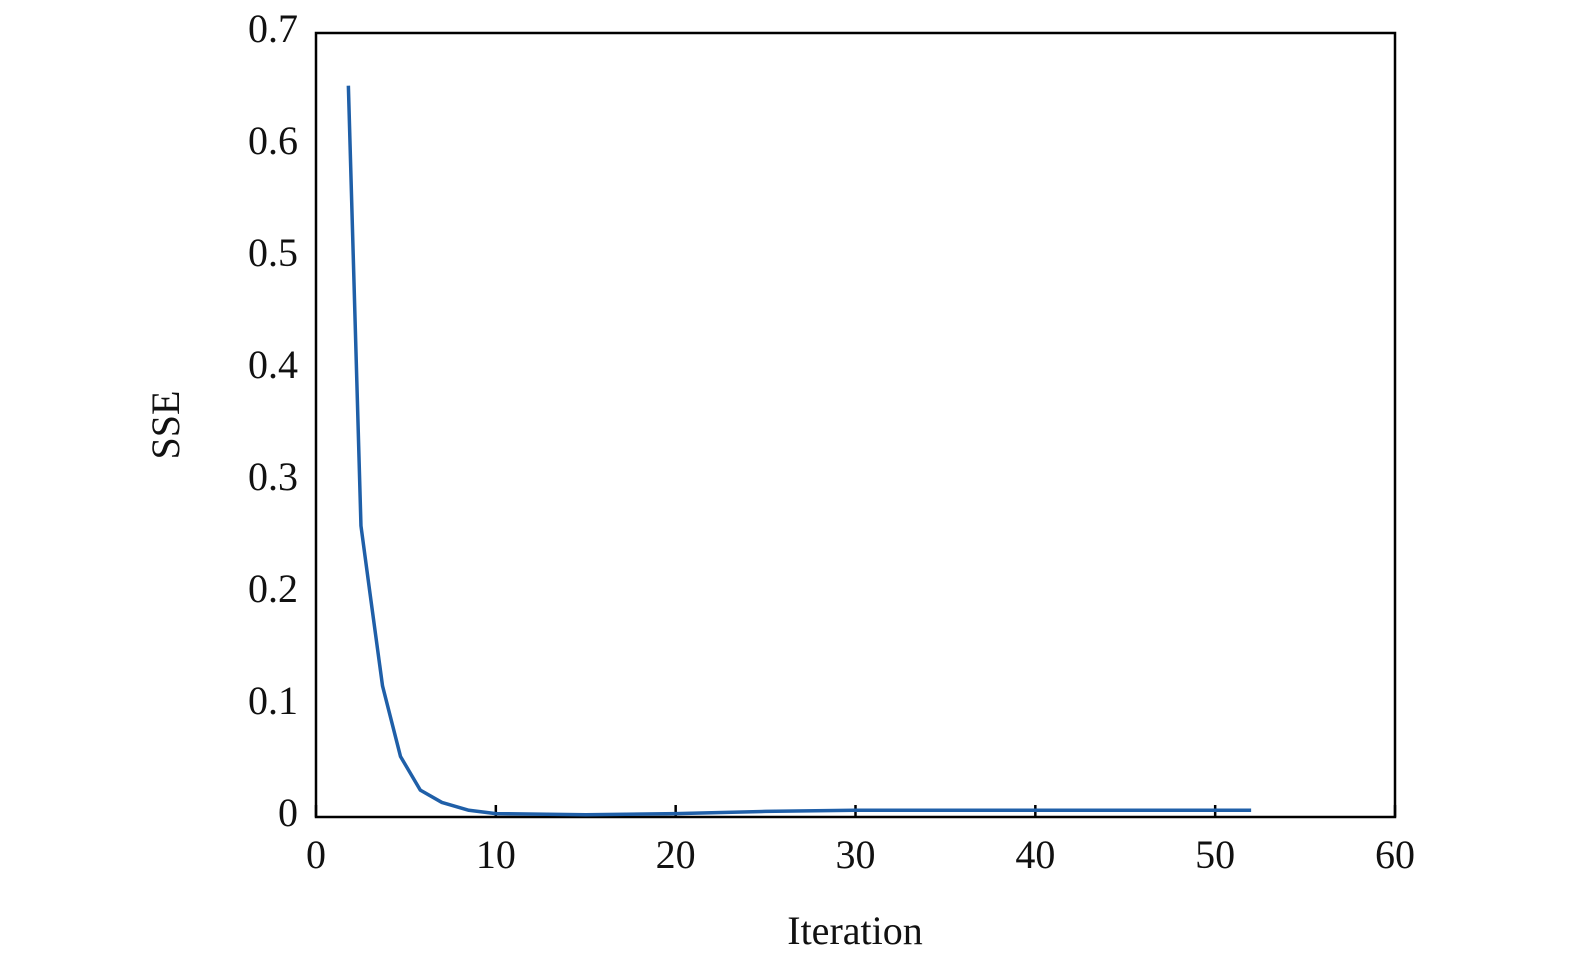 This screenshot has width=1575, height=974. Describe the element at coordinates (165, 425) in the screenshot. I see `y-axis-label: SSE` at that location.